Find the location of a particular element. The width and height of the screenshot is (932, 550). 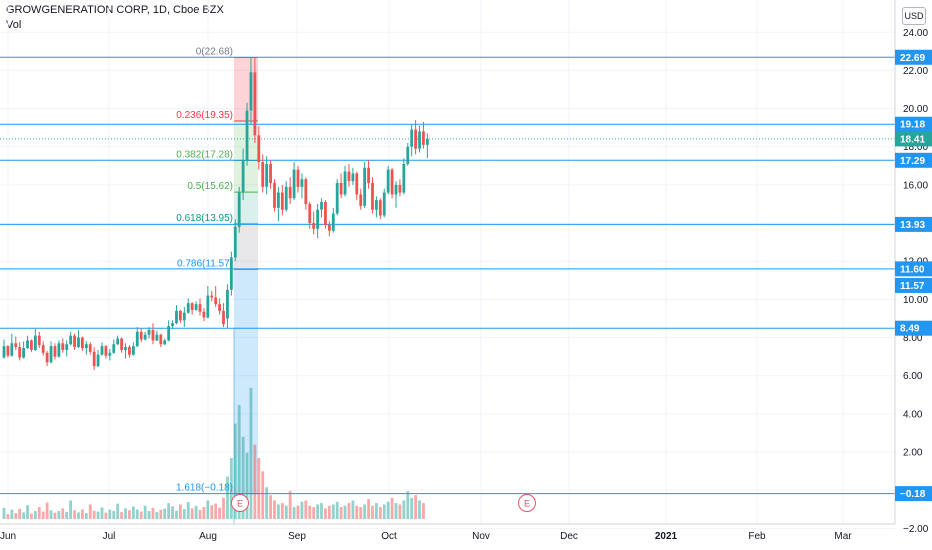

time-tick-label: Mar is located at coordinates (843, 536).